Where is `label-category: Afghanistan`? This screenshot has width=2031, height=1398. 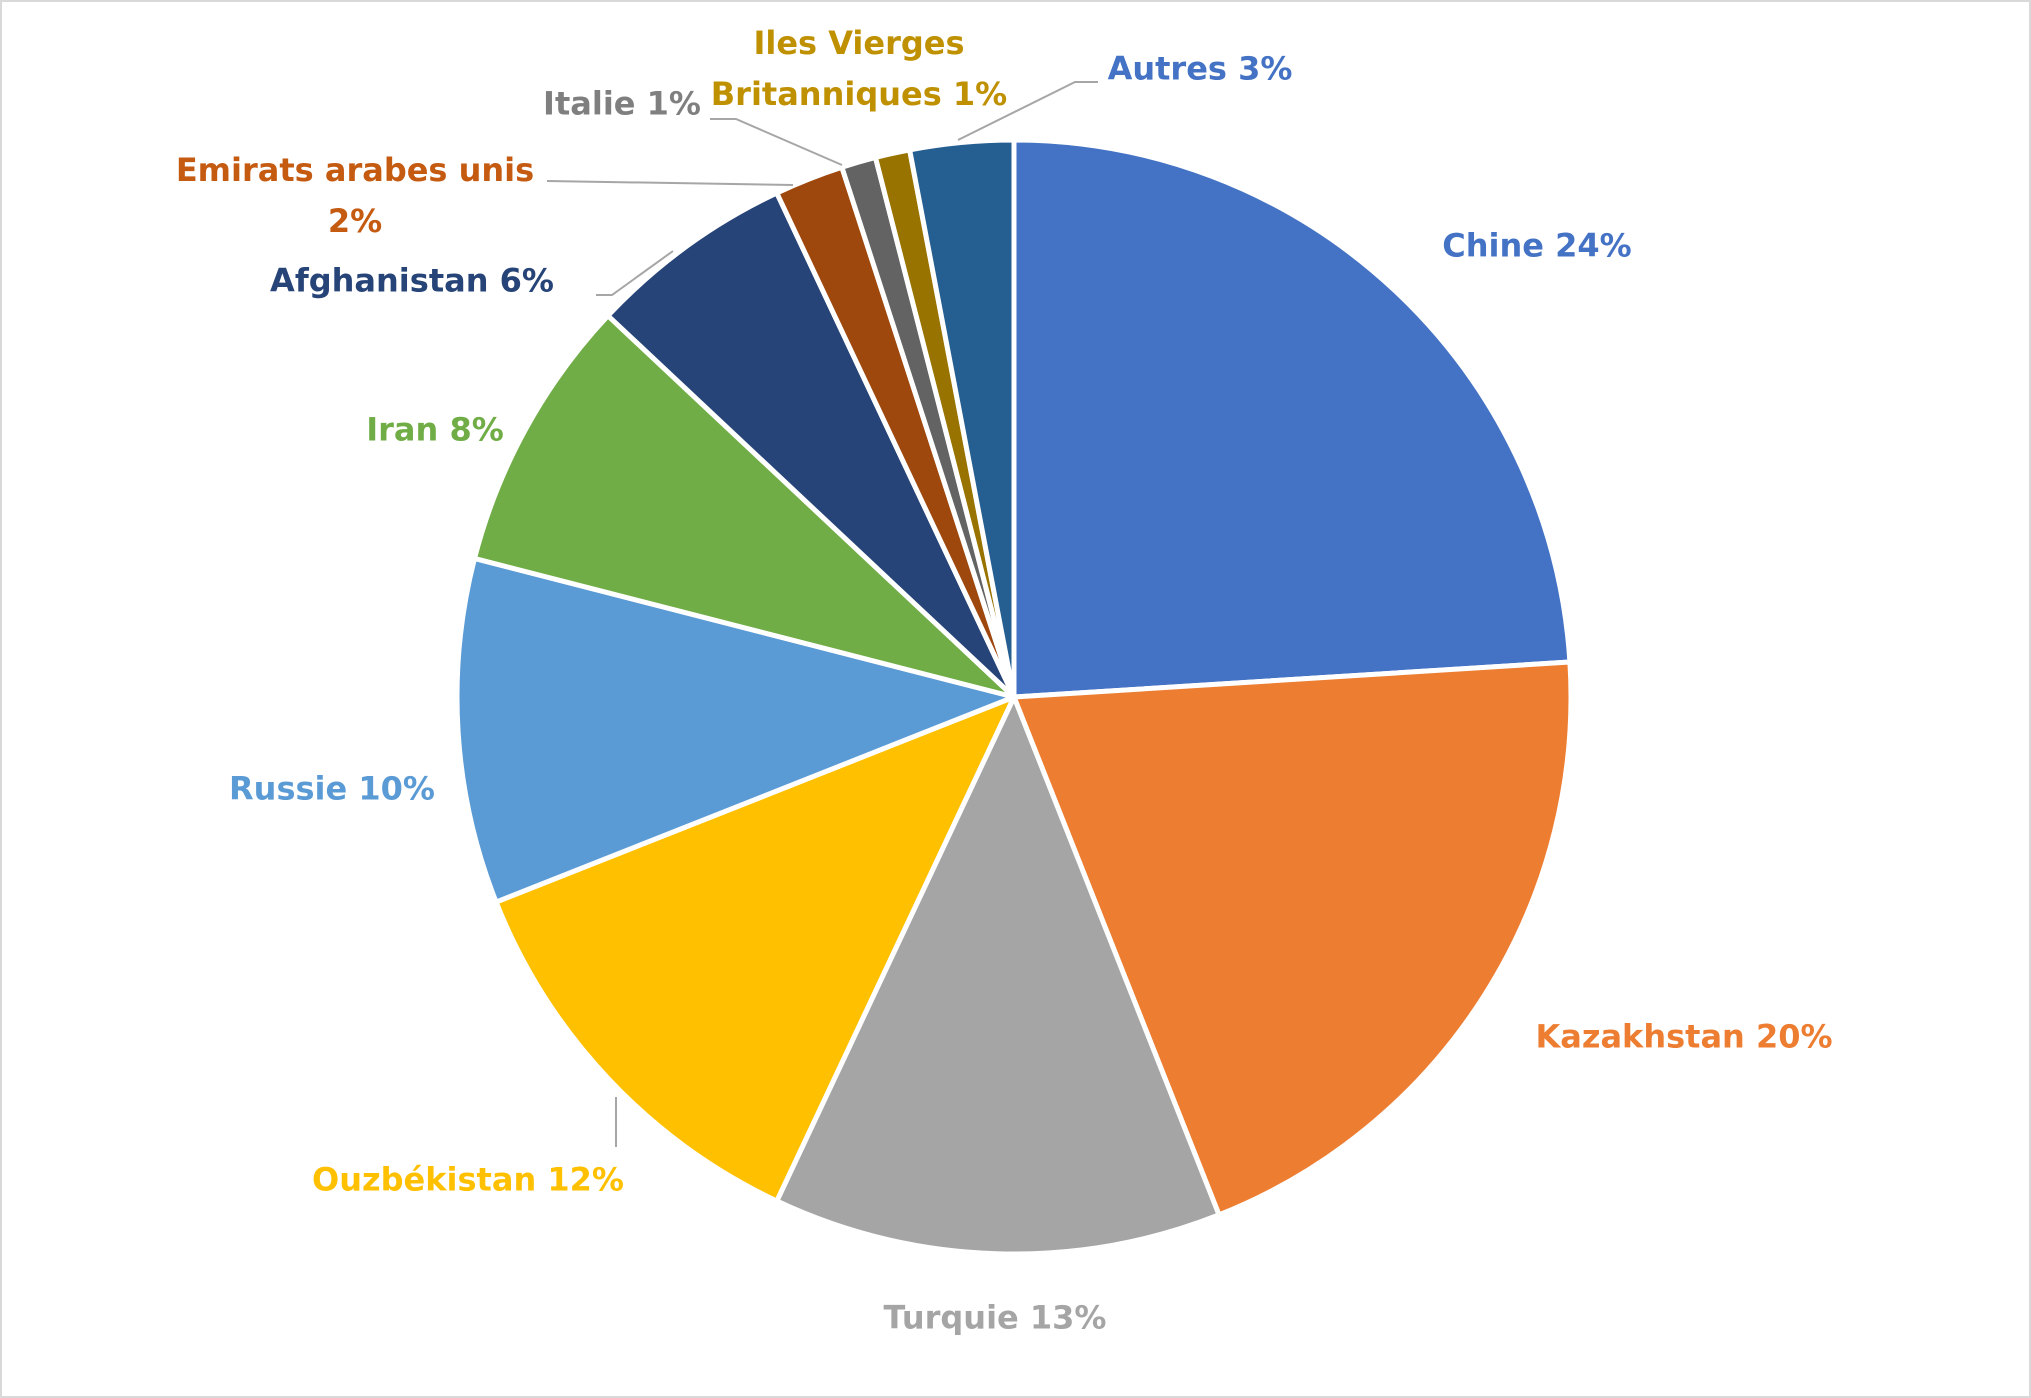 label-category: Afghanistan is located at coordinates (379, 280).